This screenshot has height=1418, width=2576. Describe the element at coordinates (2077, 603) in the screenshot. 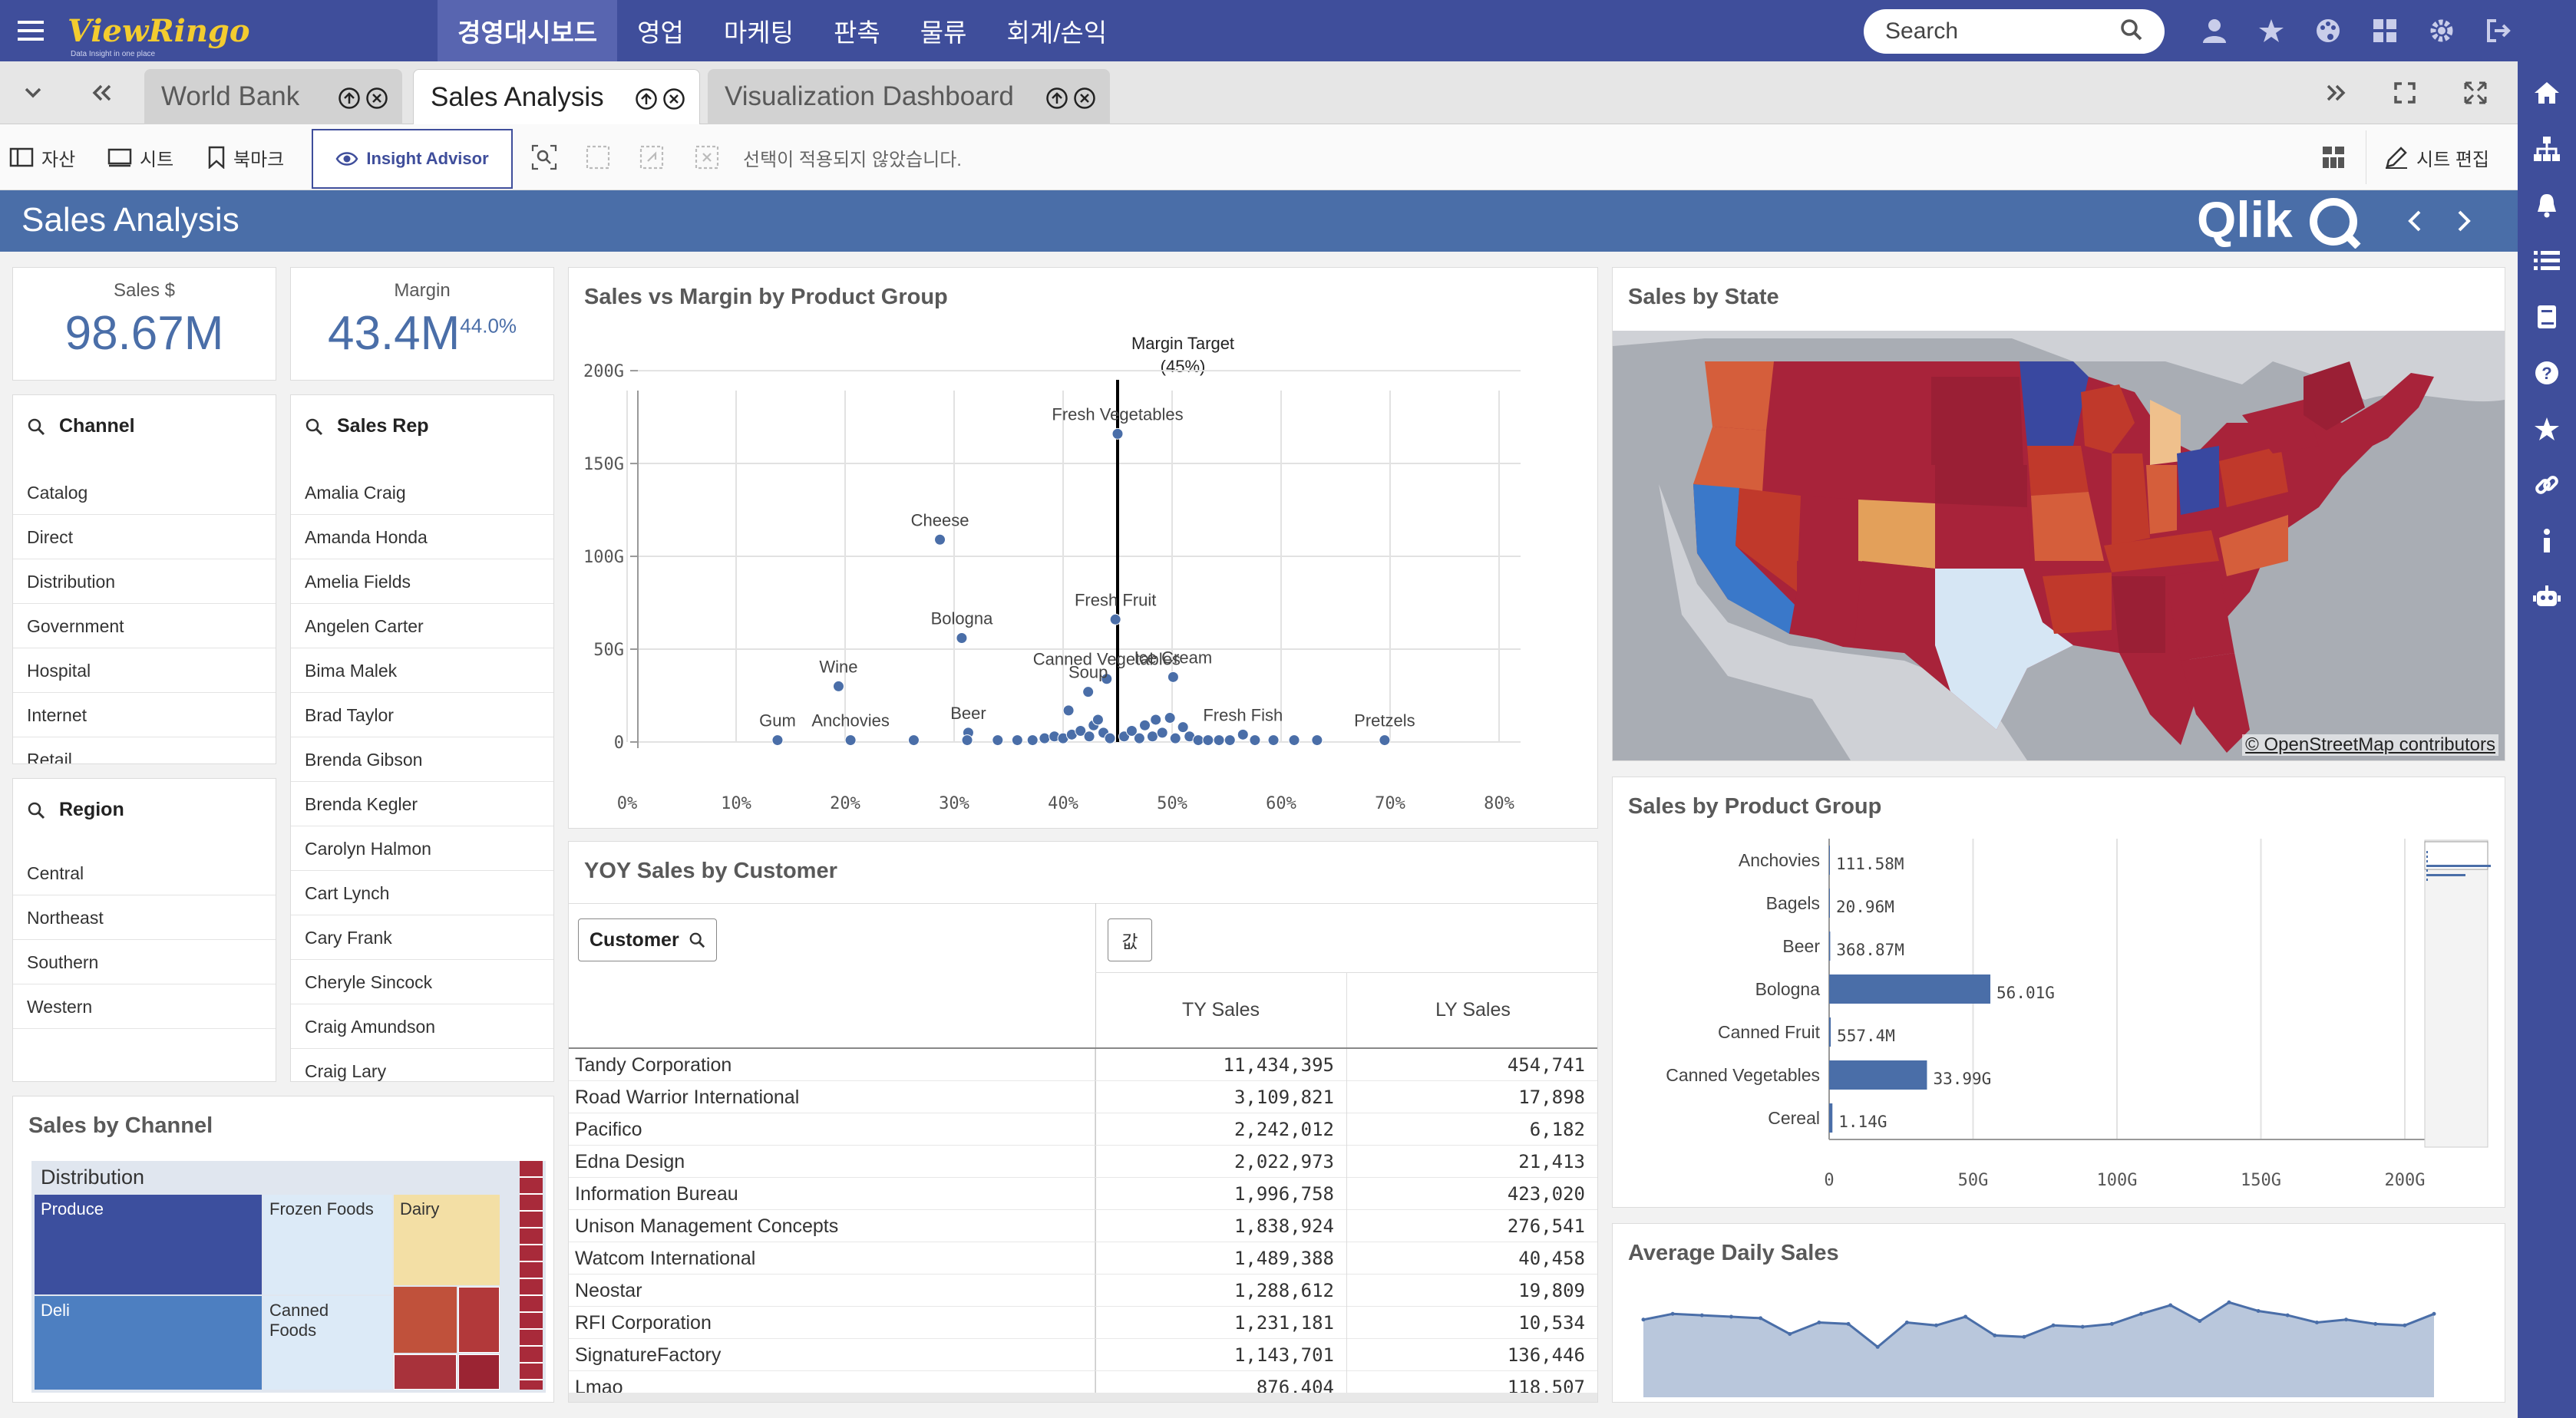

I see `state-arkansas` at that location.